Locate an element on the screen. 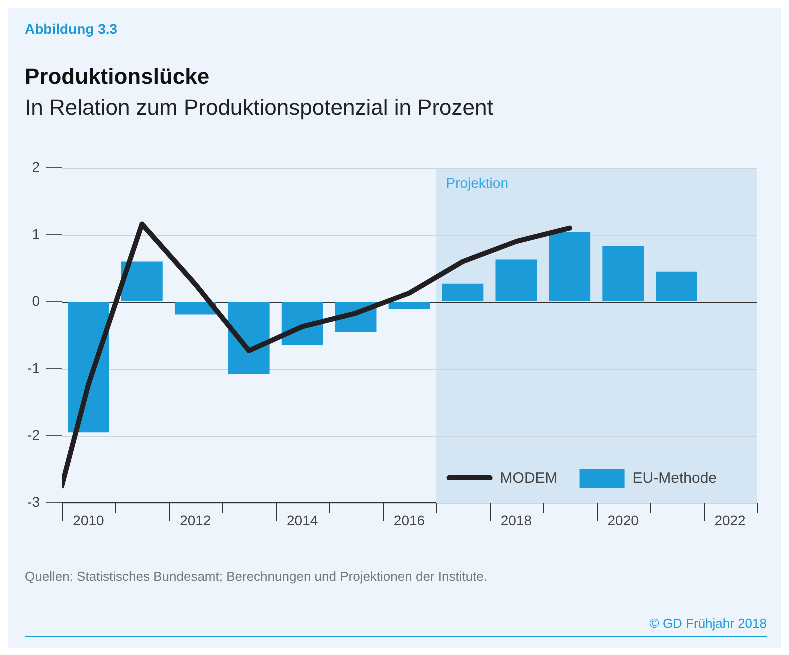  y-tick-label: 0 is located at coordinates (36, 300).